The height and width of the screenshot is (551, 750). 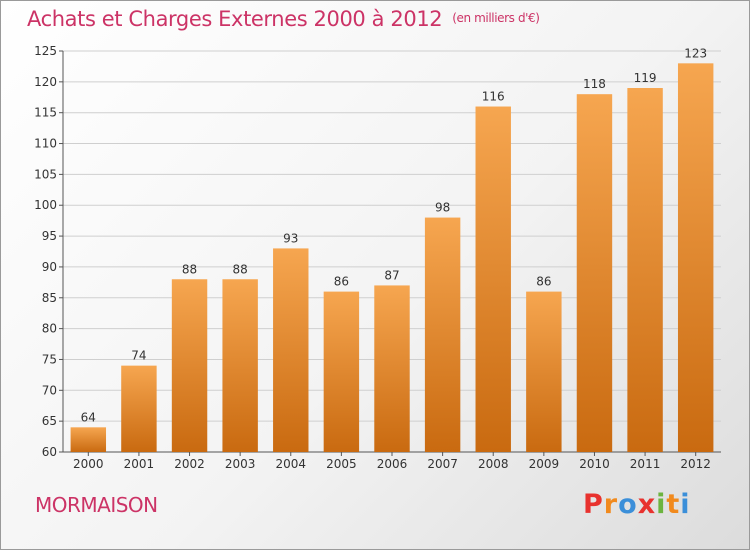 I want to click on y-tick-label: 65, so click(x=49, y=421).